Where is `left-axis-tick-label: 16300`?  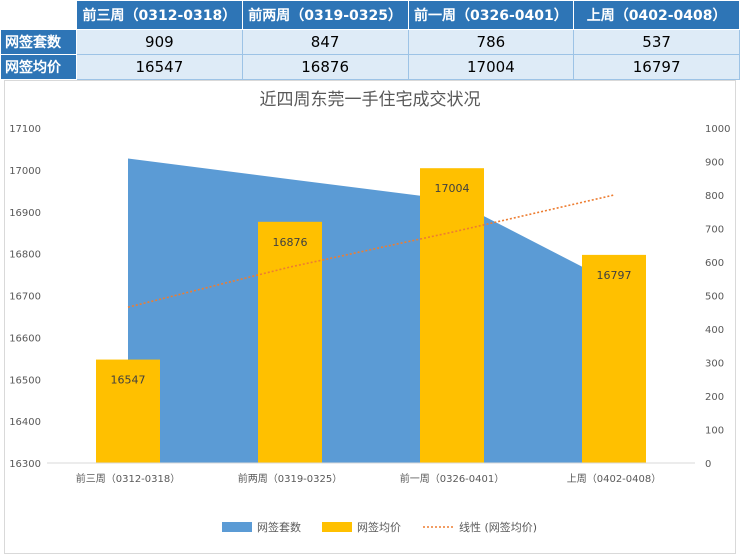
left-axis-tick-label: 16300 is located at coordinates (25, 464).